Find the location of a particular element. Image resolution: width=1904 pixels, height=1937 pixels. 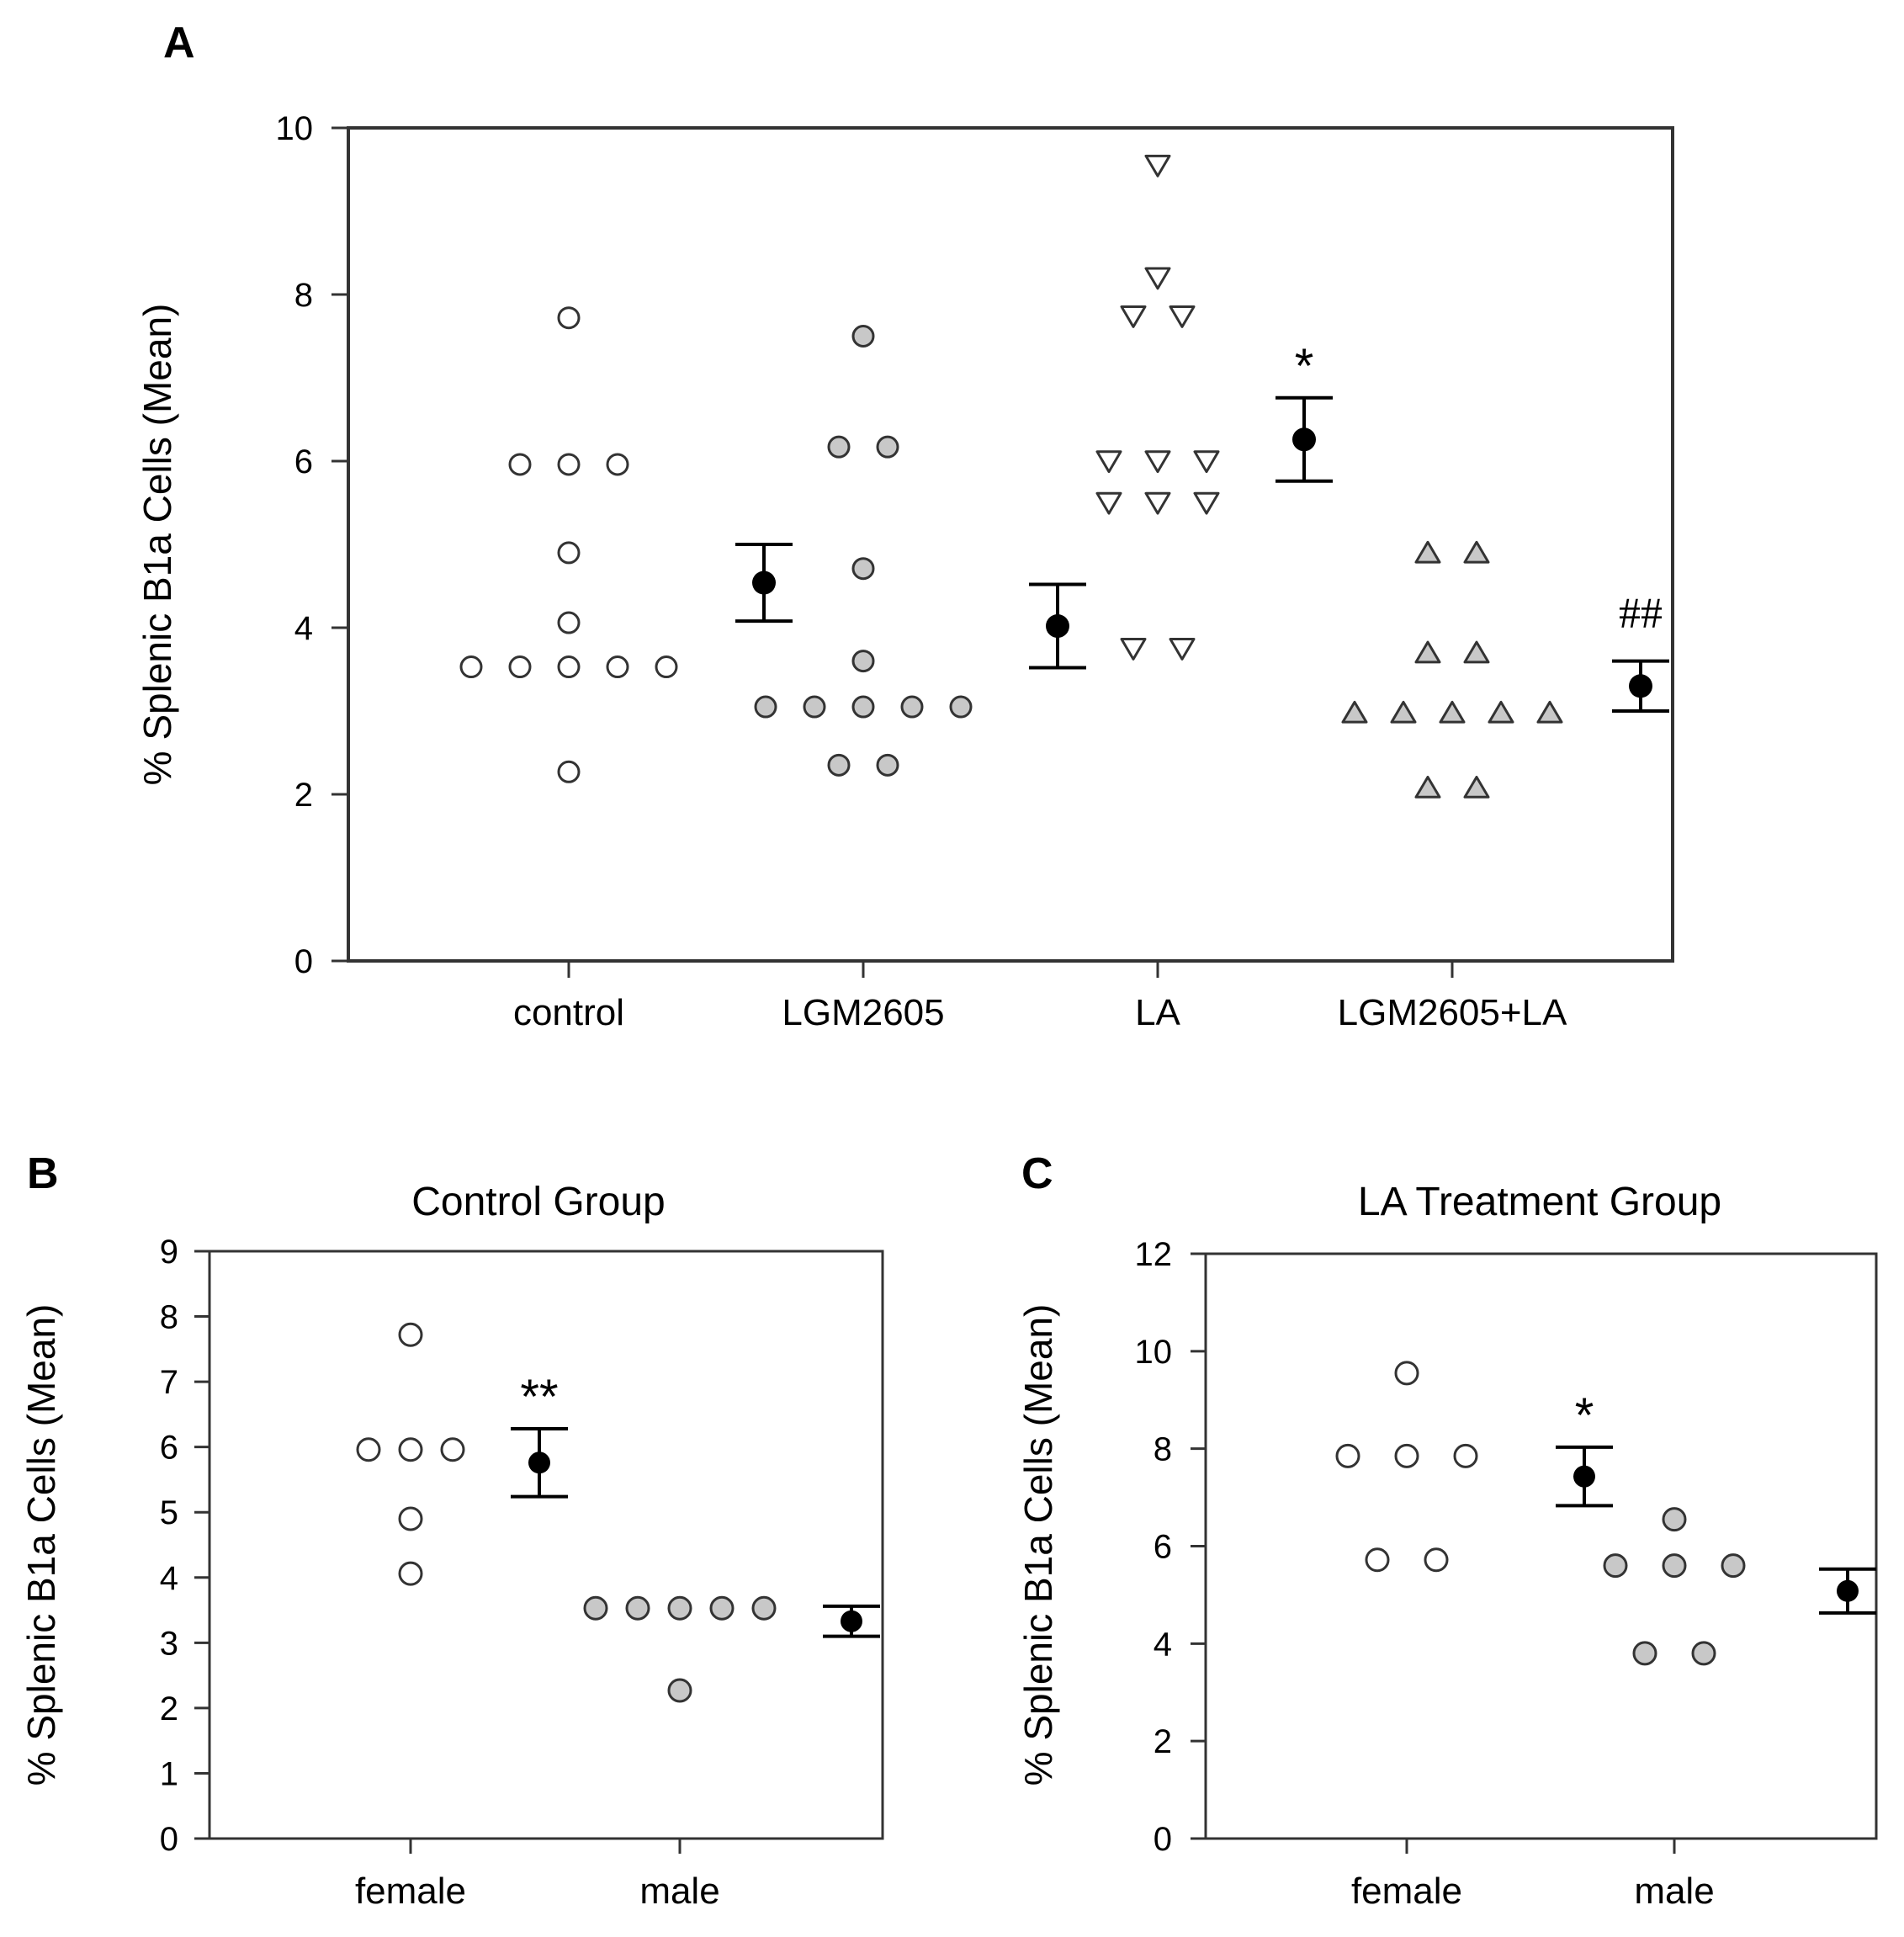

panel-c-mean-error-bar is located at coordinates (1847, 1591).